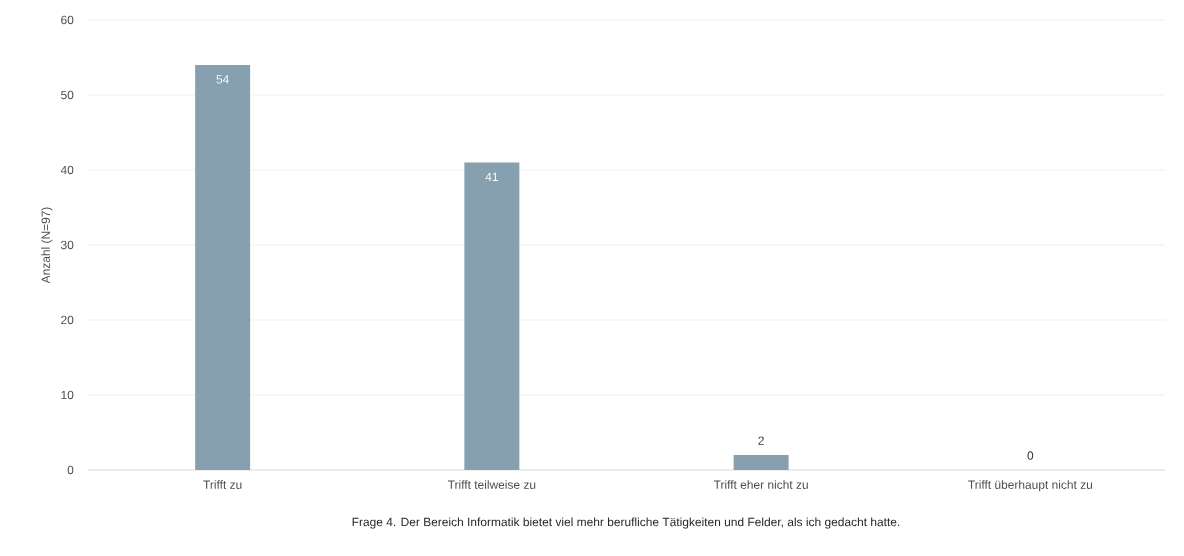  What do you see at coordinates (1030, 455) in the screenshot?
I see `data-label: 0` at bounding box center [1030, 455].